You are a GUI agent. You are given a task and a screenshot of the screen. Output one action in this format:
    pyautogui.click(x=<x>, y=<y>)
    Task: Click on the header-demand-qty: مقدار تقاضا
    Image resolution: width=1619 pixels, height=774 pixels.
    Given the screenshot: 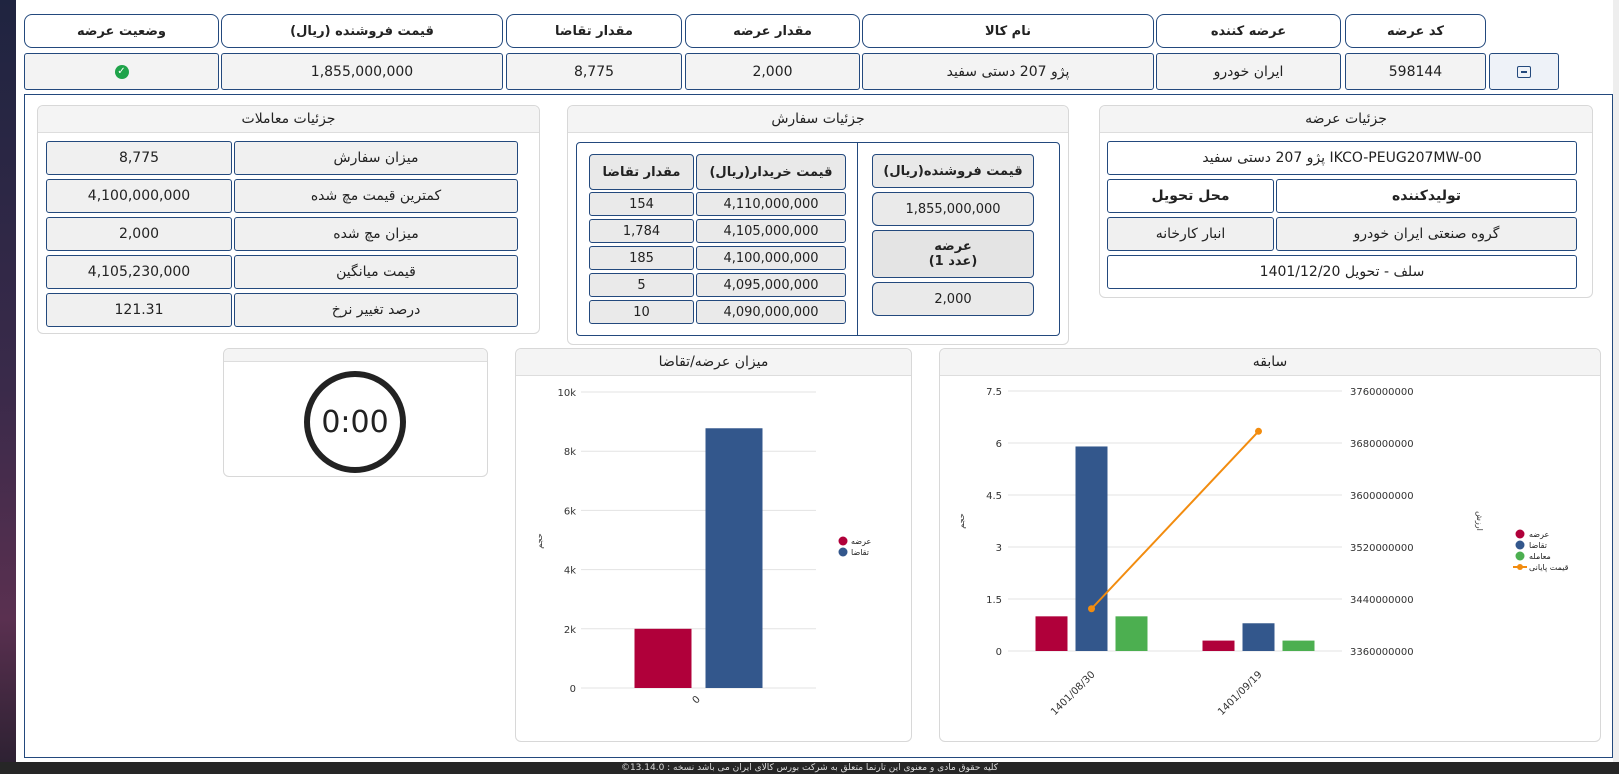 What is the action you would take?
    pyautogui.click(x=594, y=31)
    